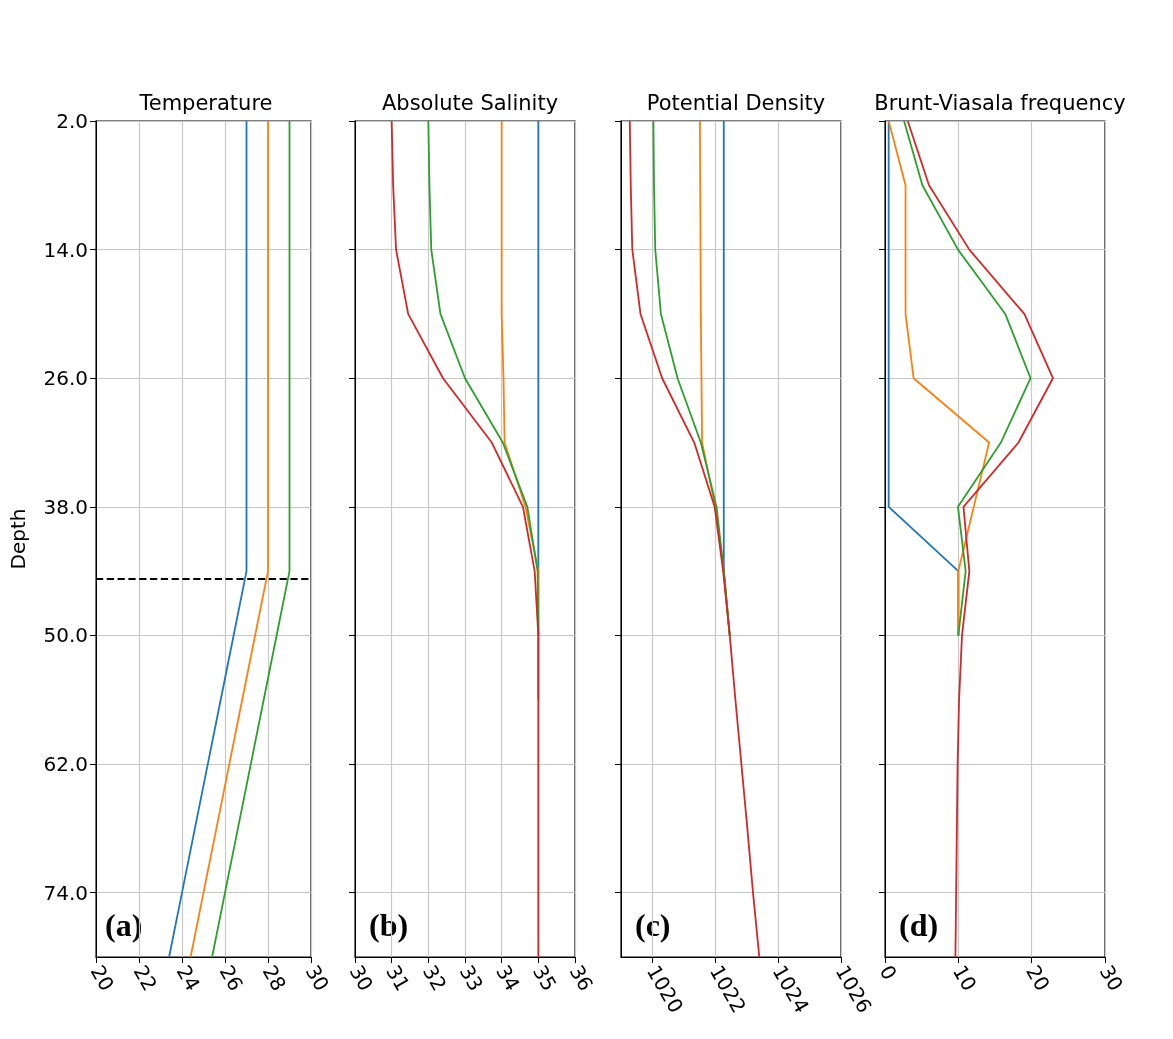  What do you see at coordinates (470, 102) in the screenshot?
I see `chart-title: Absolute Salinity` at bounding box center [470, 102].